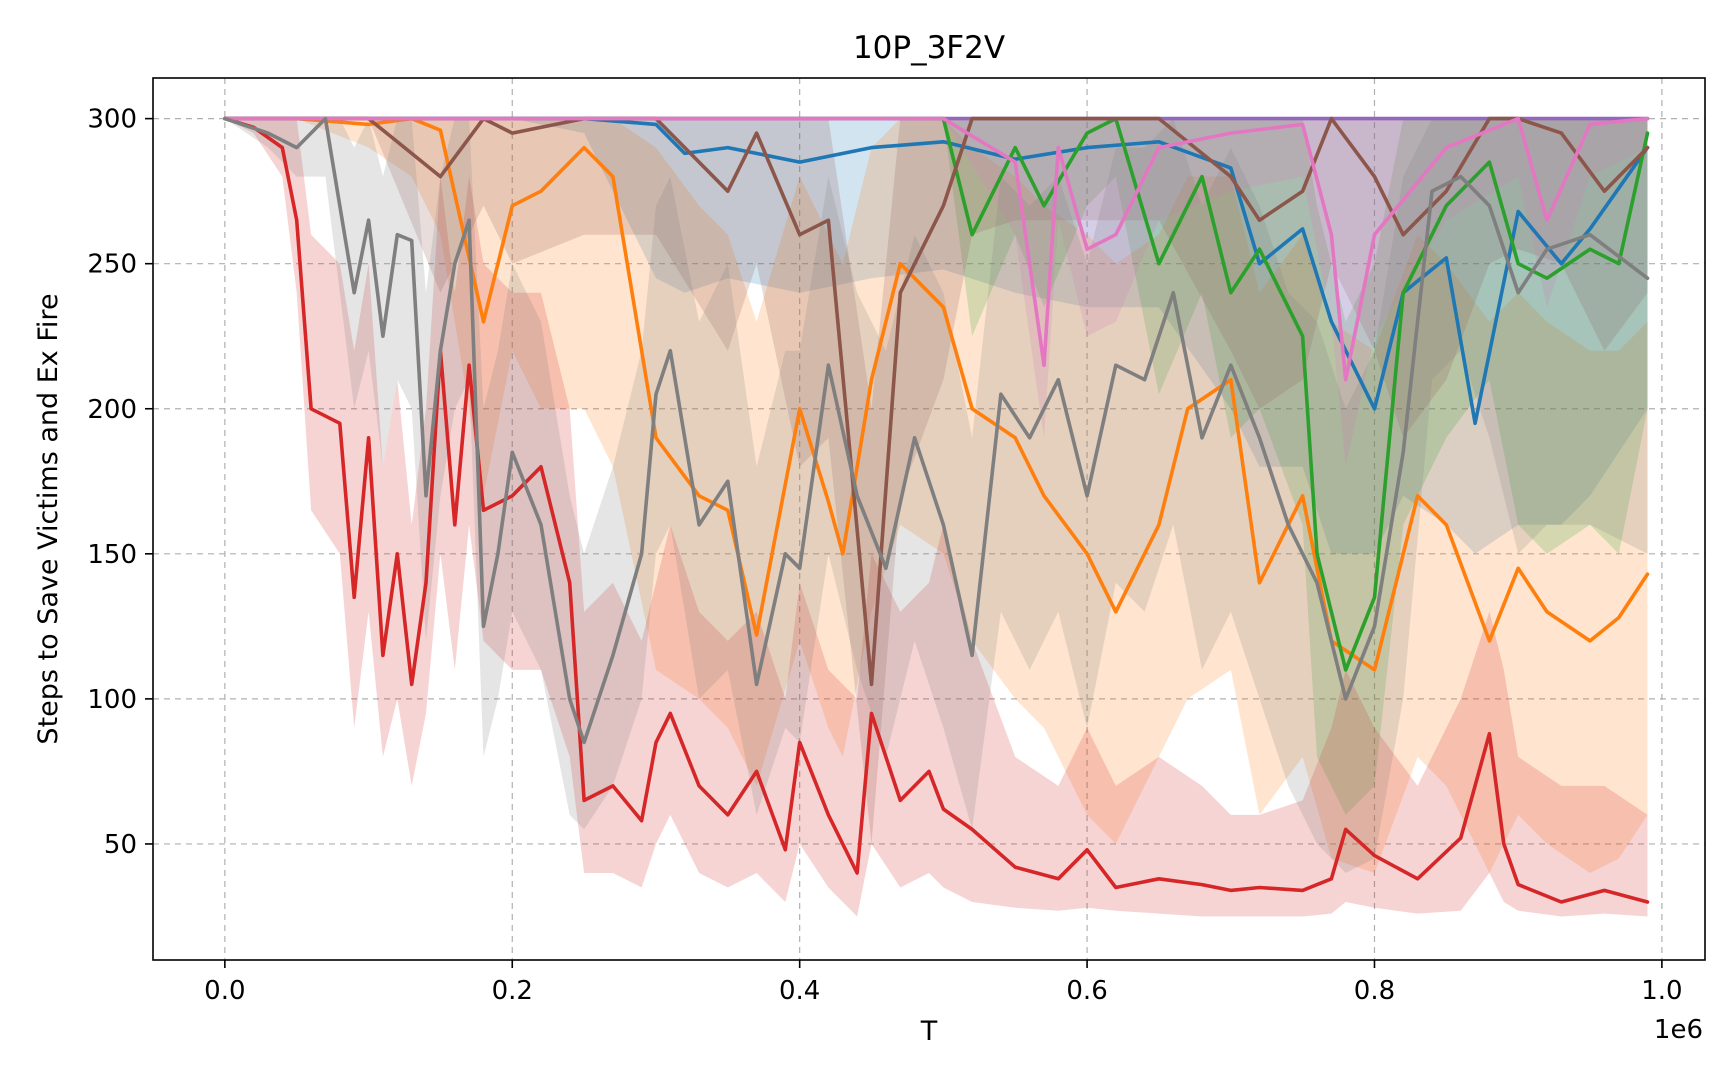 This screenshot has height=1080, width=1728. I want to click on y-tick-label-5: 300, so click(112, 120).